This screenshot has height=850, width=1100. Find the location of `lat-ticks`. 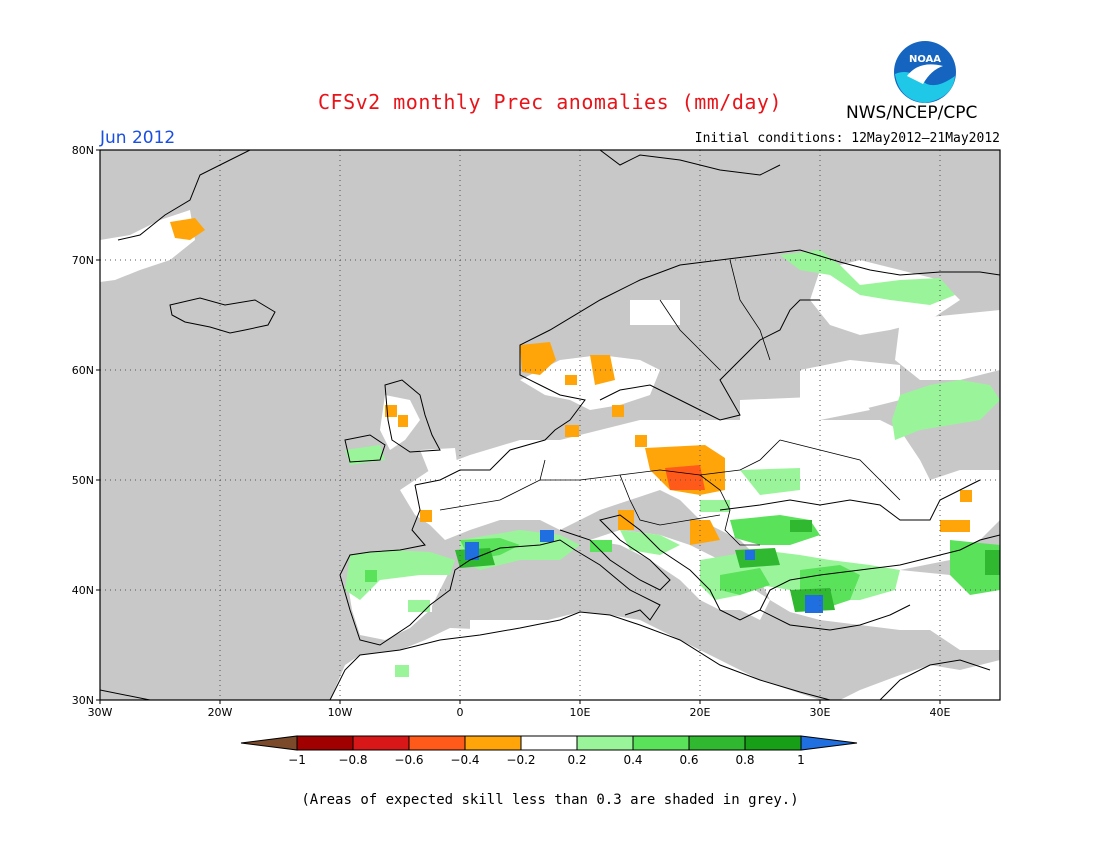

lat-ticks is located at coordinates (98, 425).